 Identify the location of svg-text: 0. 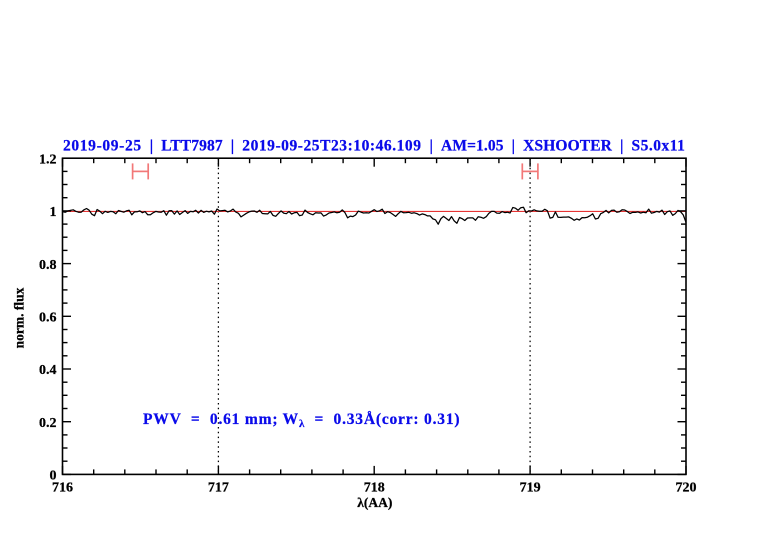
(53, 476).